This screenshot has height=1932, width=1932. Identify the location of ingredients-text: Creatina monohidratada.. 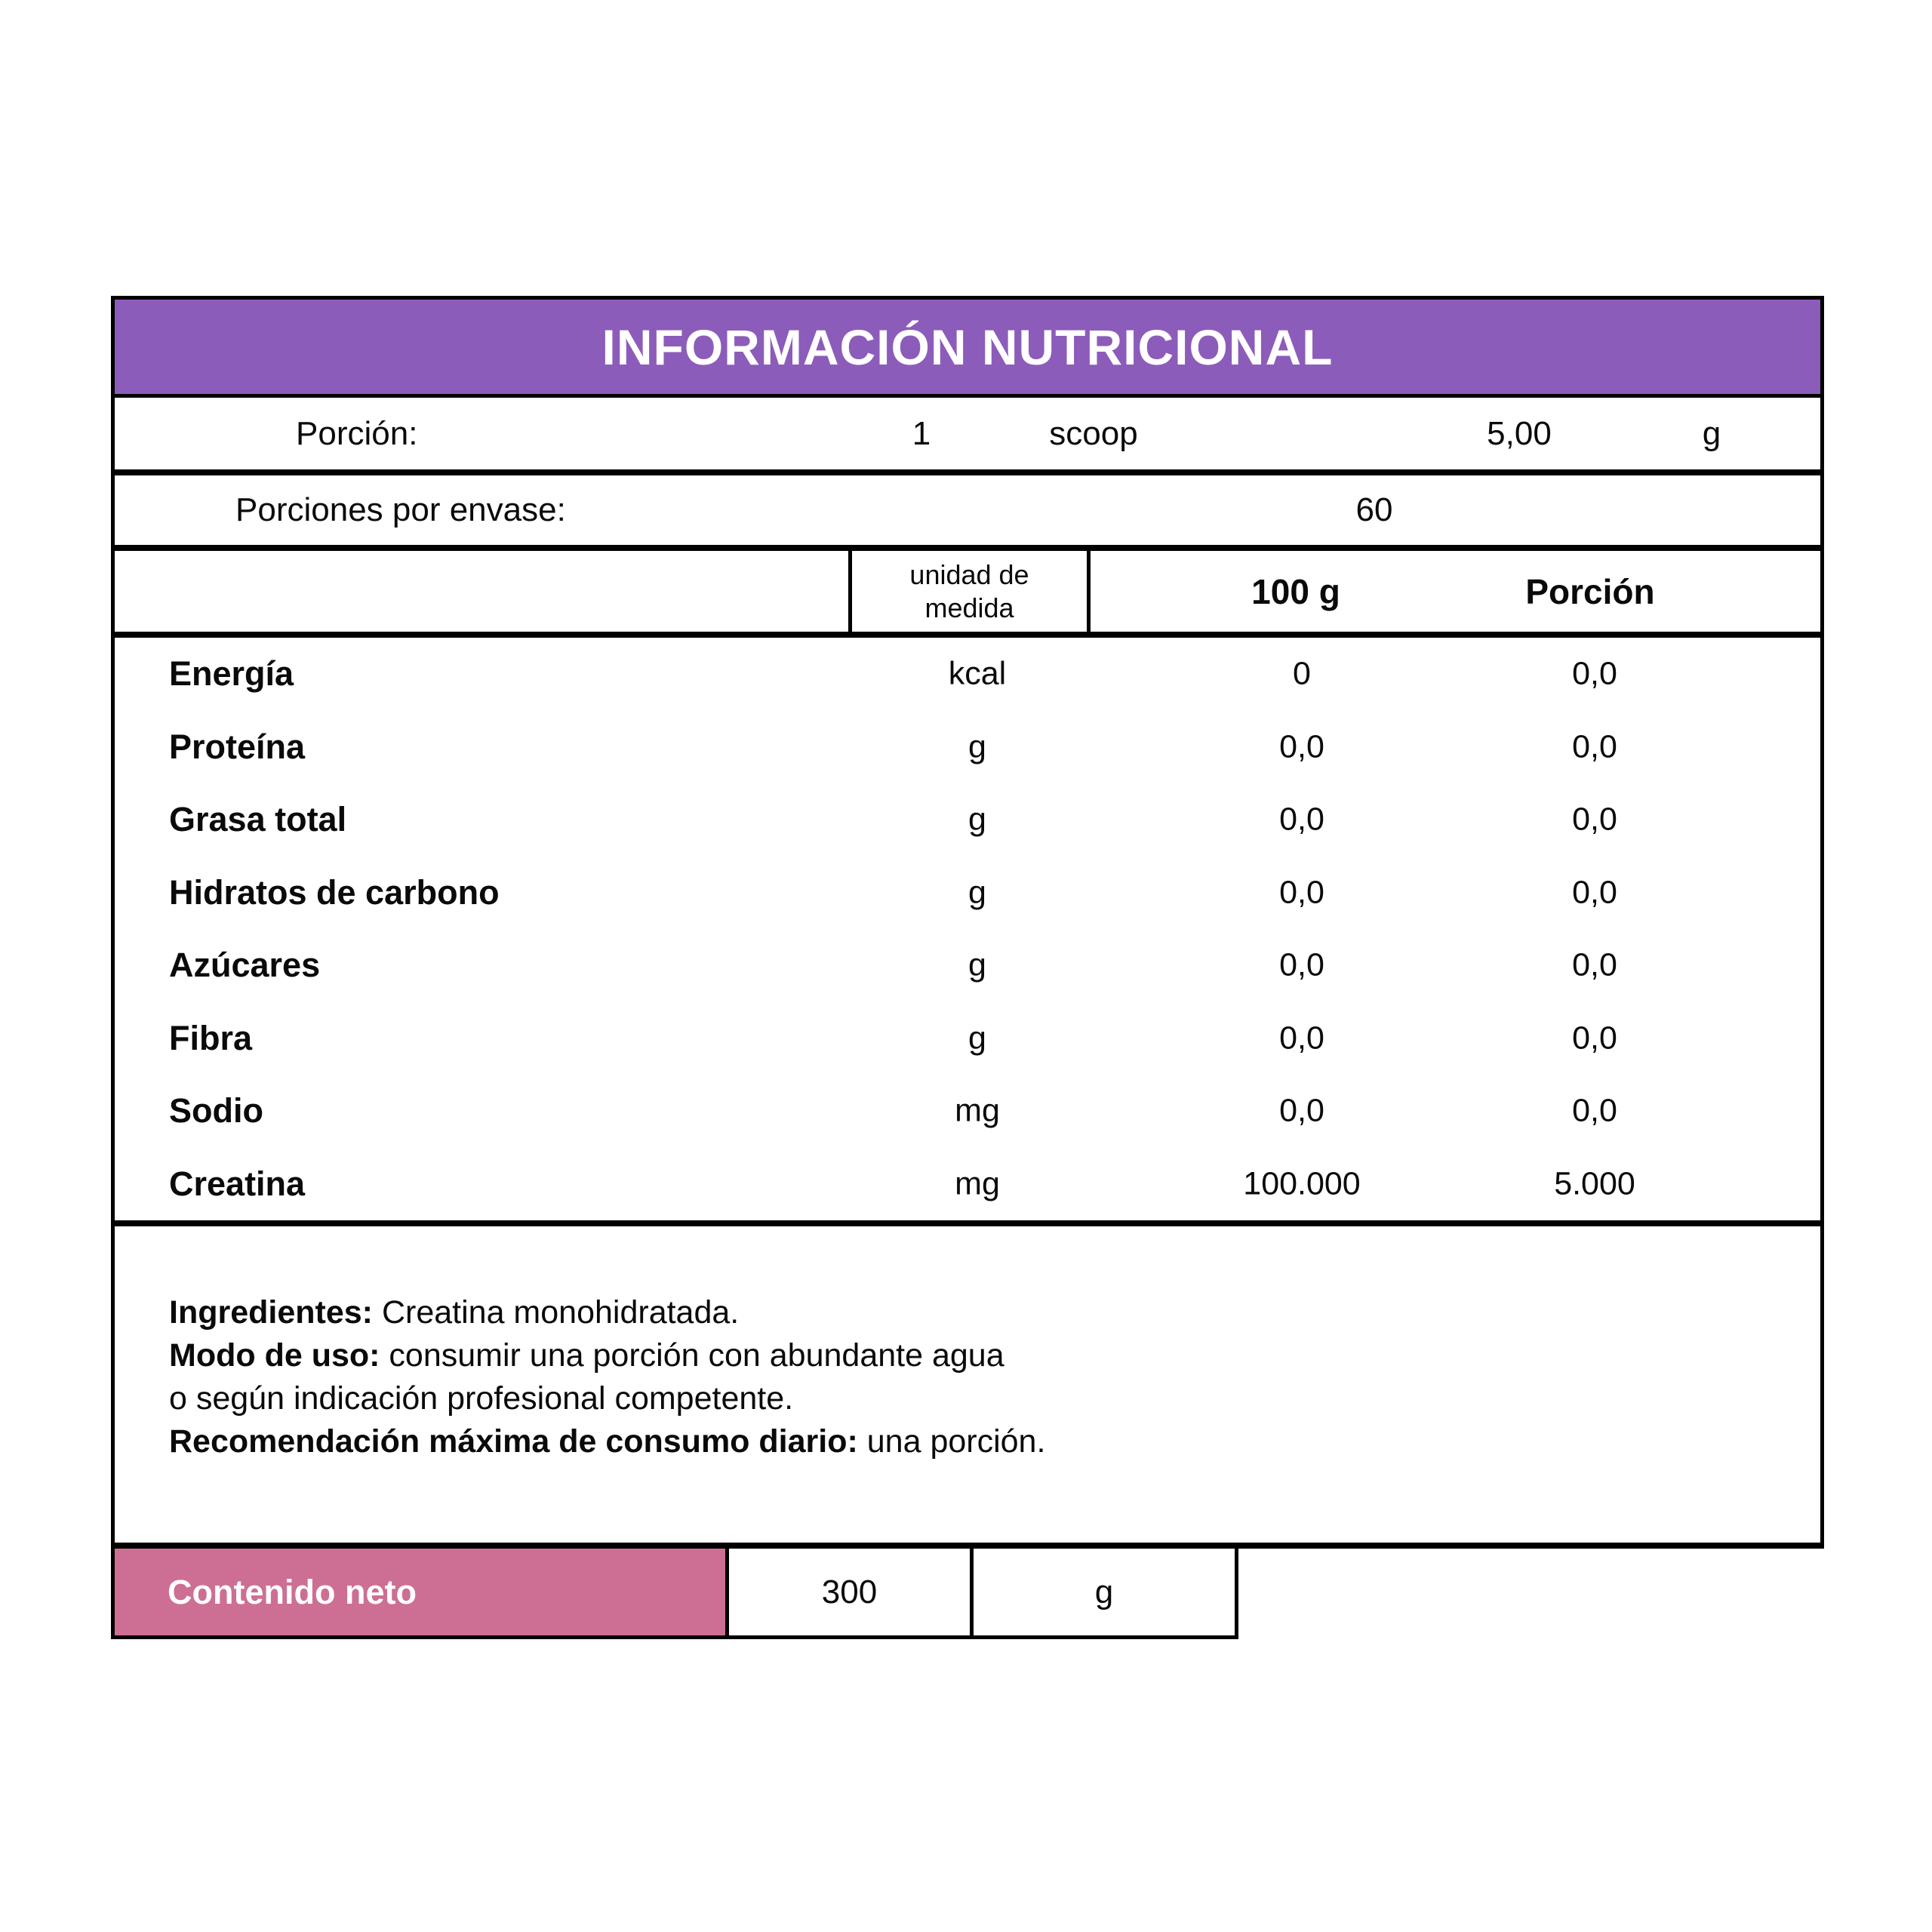
(560, 1312).